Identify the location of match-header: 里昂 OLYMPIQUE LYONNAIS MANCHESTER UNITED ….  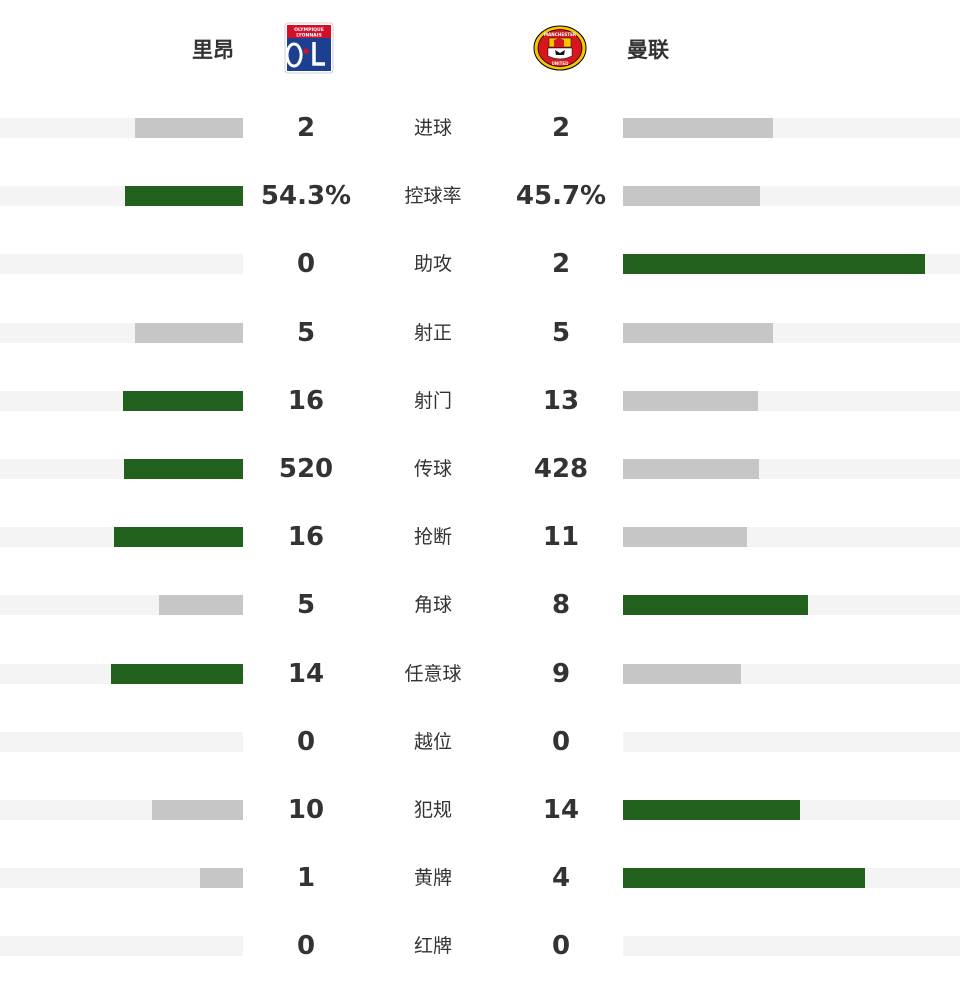
(480, 50).